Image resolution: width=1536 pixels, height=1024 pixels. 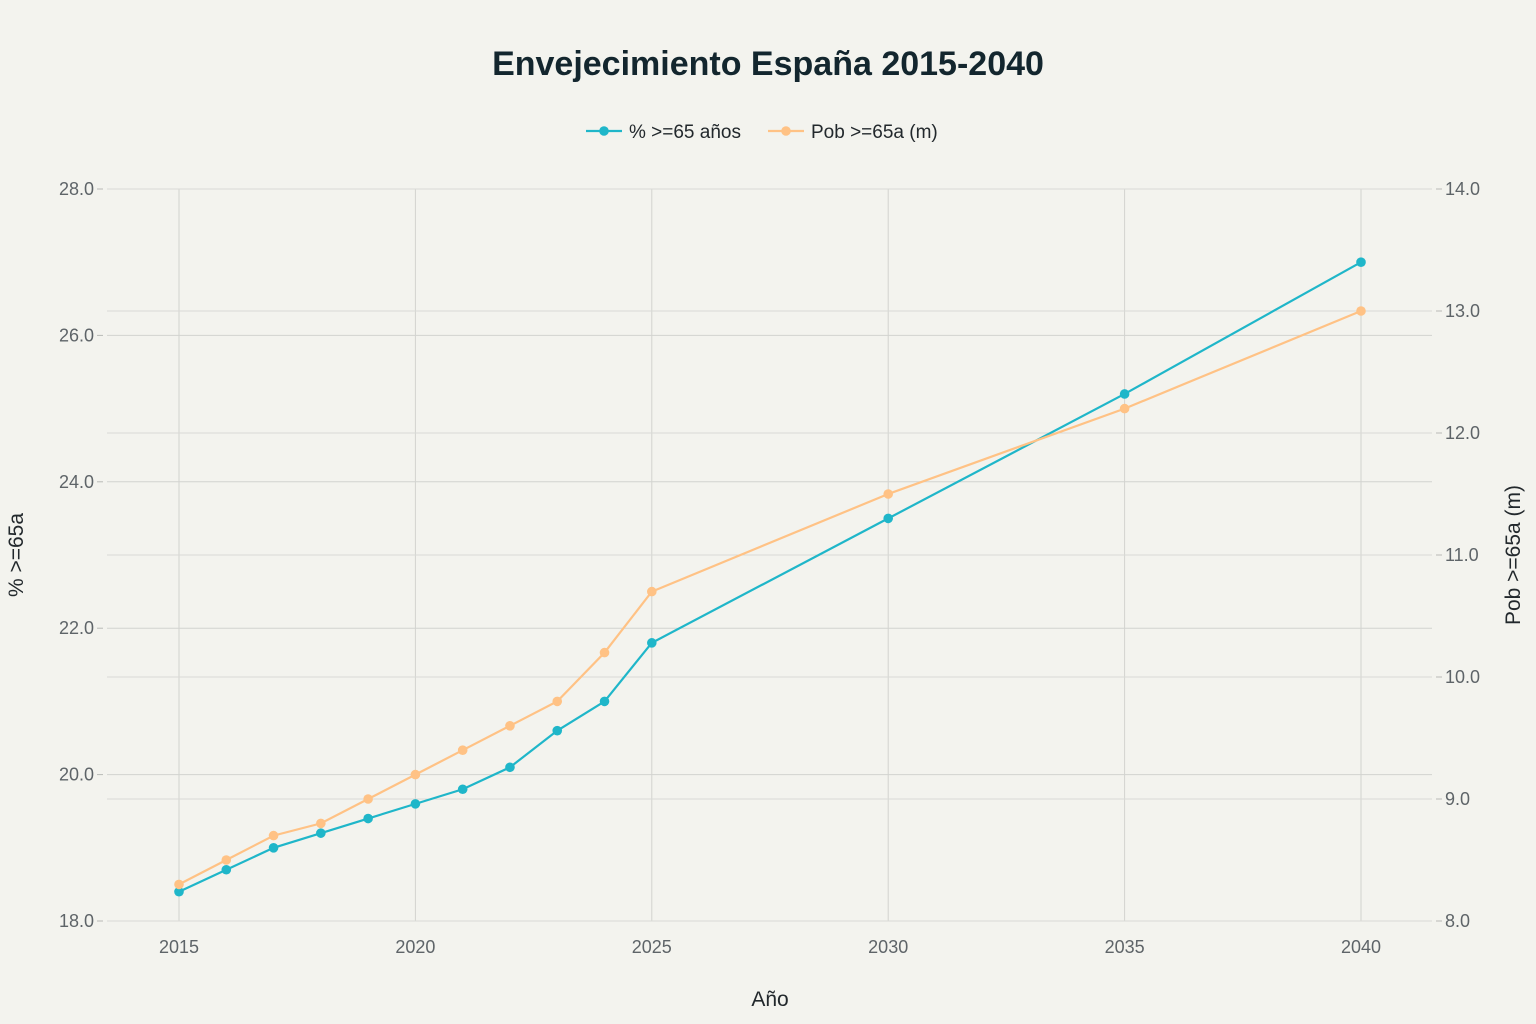 What do you see at coordinates (76, 482) in the screenshot?
I see `y-tick-label: 24.0` at bounding box center [76, 482].